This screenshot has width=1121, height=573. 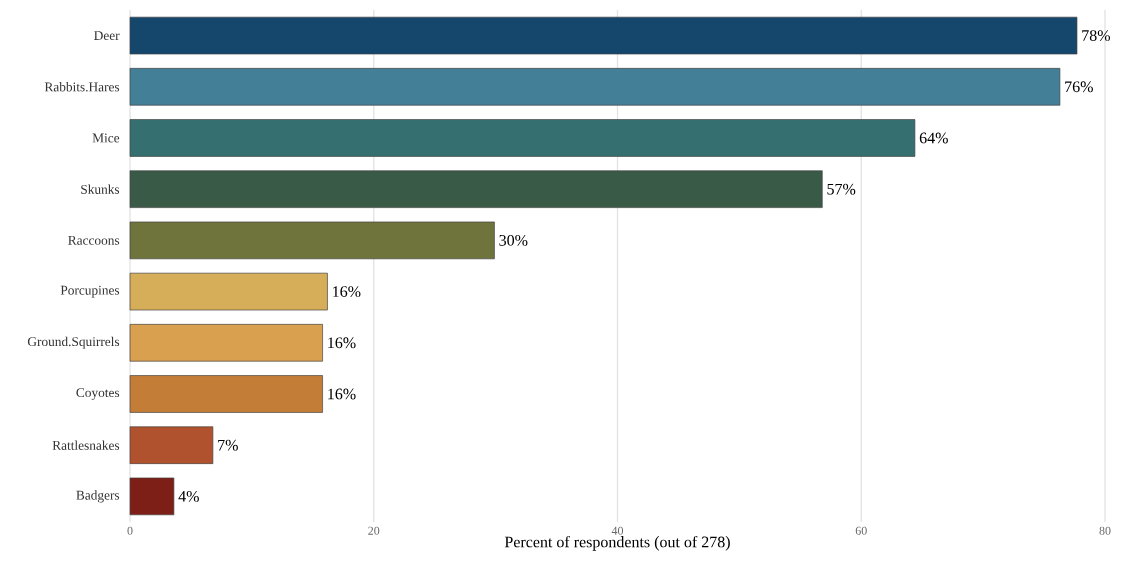 What do you see at coordinates (90, 291) in the screenshot?
I see `y-tick-label: Porcupines` at bounding box center [90, 291].